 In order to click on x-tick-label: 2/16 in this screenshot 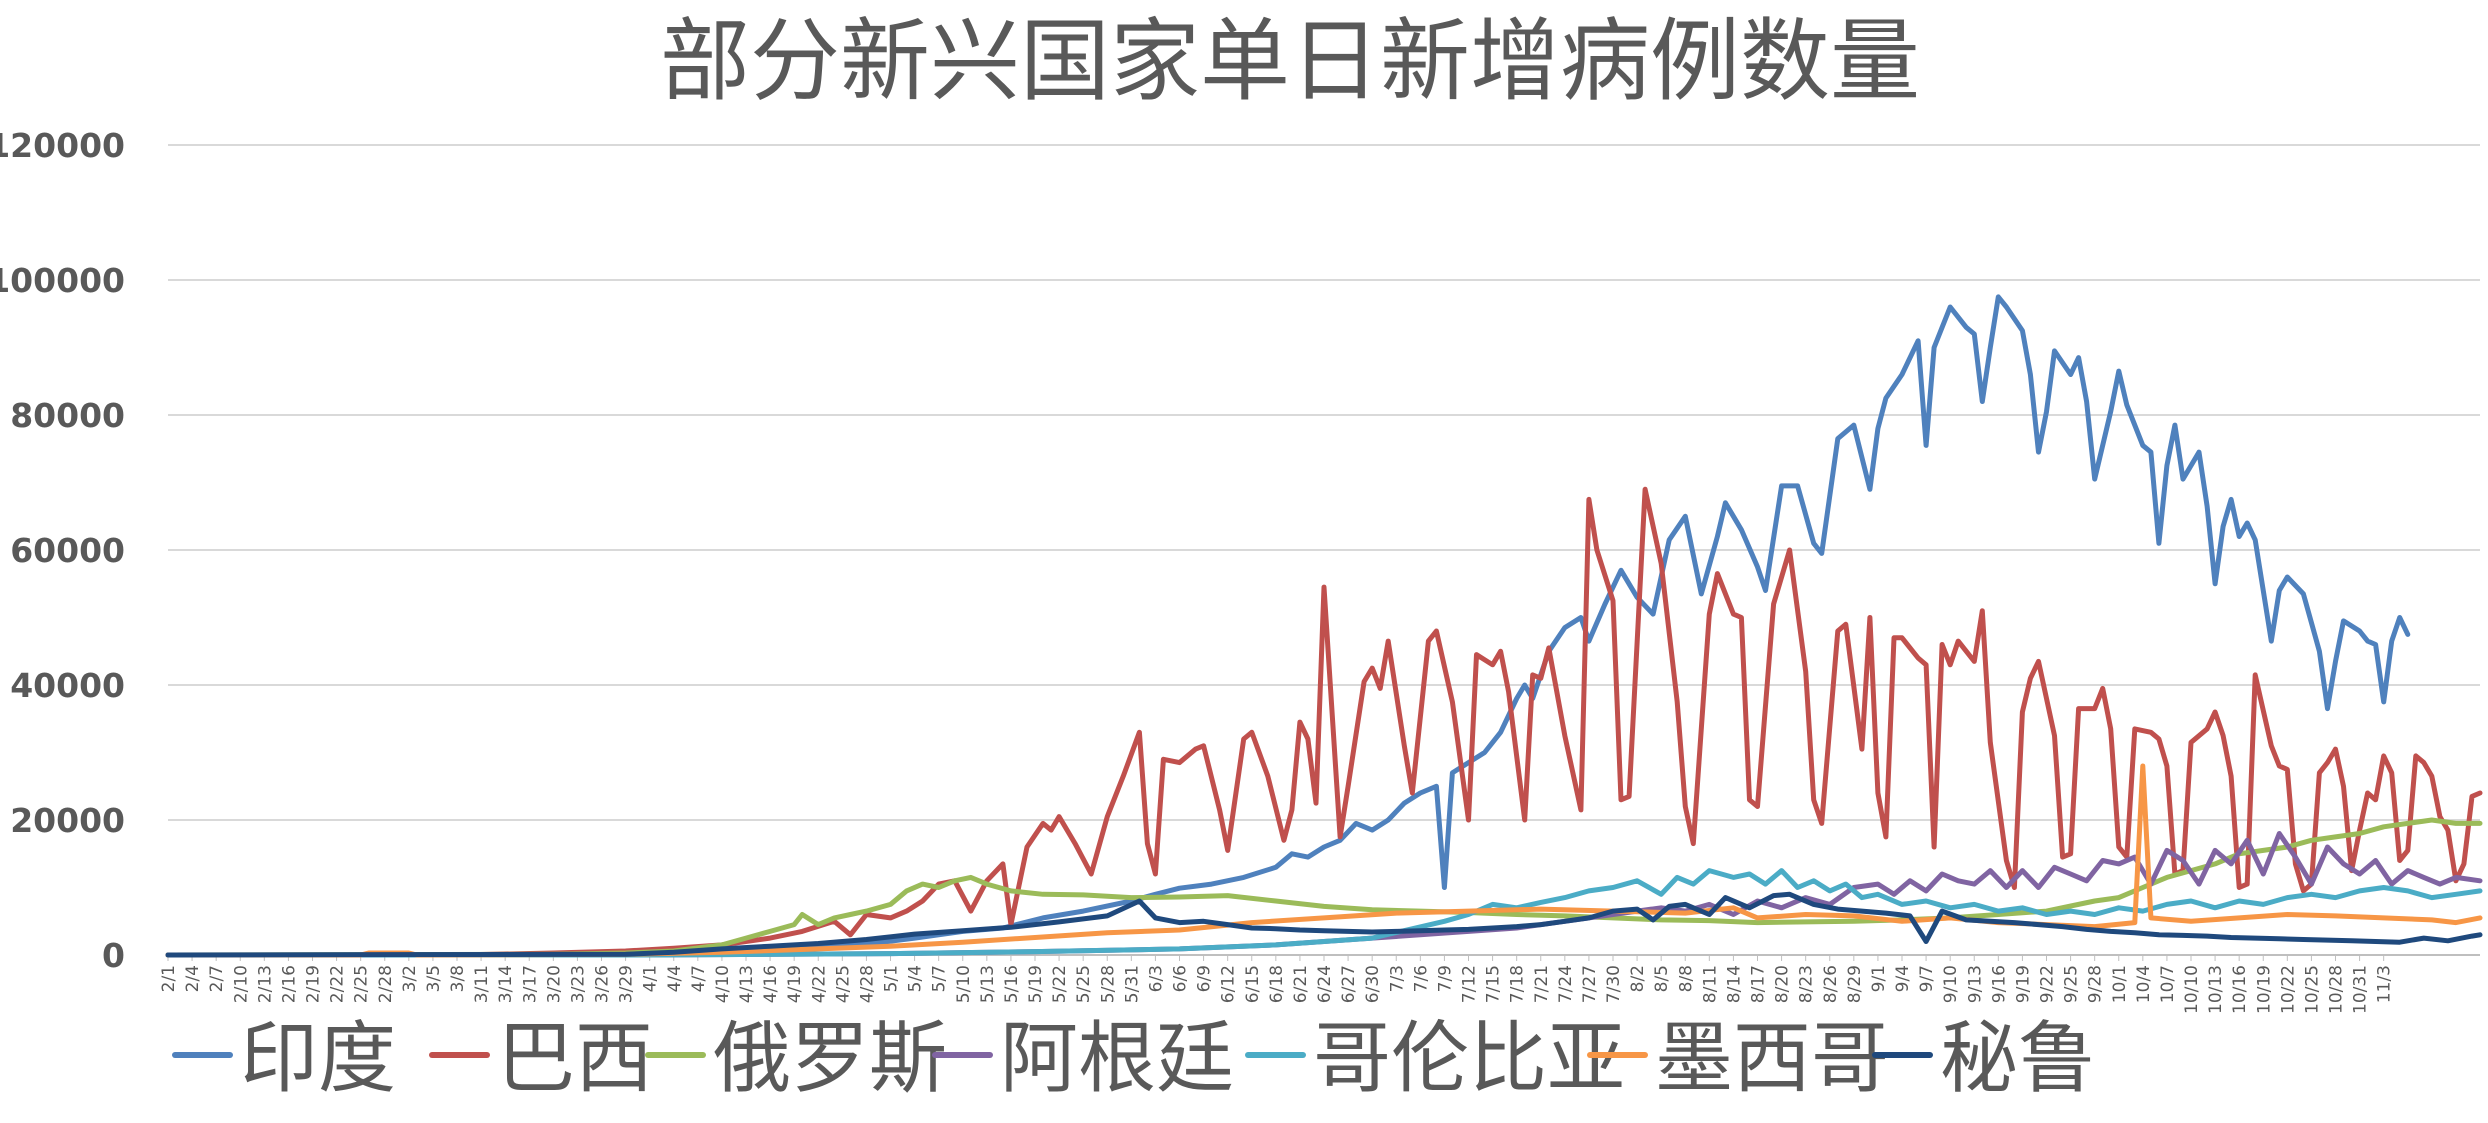, I will do `click(289, 984)`.